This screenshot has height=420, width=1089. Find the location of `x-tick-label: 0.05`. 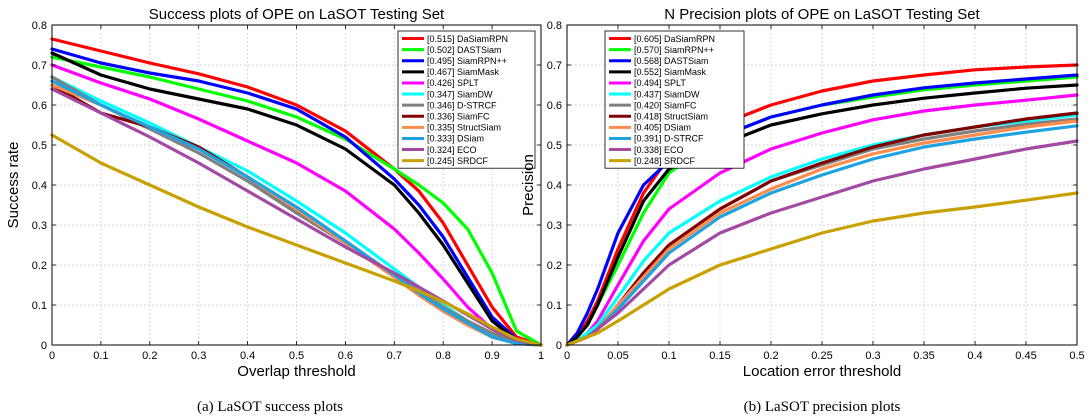

x-tick-label: 0.05 is located at coordinates (617, 356).